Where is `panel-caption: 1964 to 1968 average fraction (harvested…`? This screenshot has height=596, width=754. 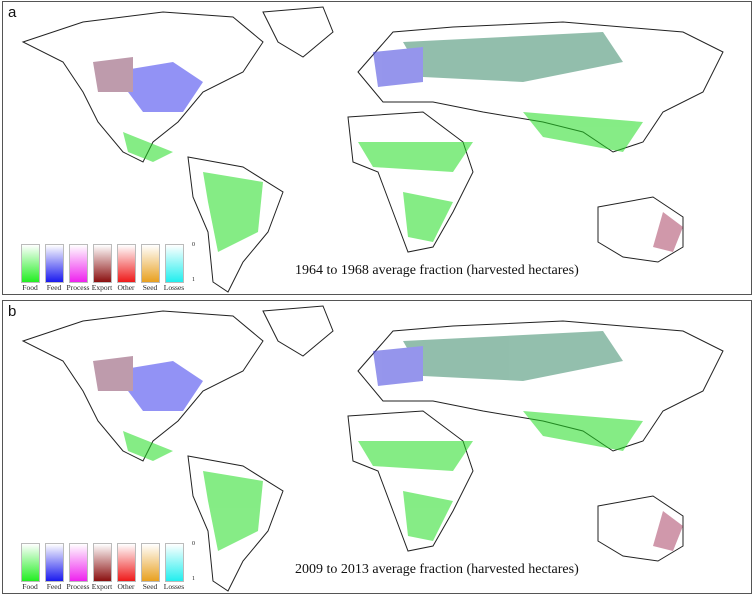 panel-caption: 1964 to 1968 average fraction (harvested… is located at coordinates (437, 270).